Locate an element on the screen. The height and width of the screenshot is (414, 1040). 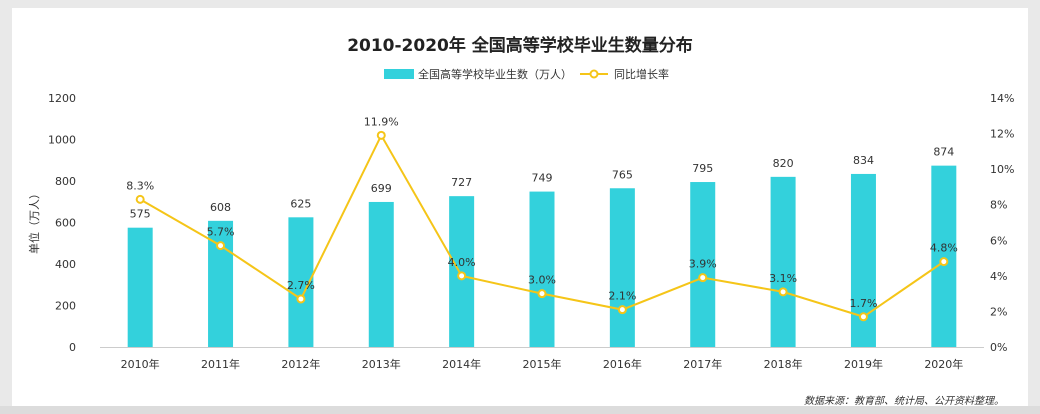
x-tick-label: 2017年 is located at coordinates (702, 364).